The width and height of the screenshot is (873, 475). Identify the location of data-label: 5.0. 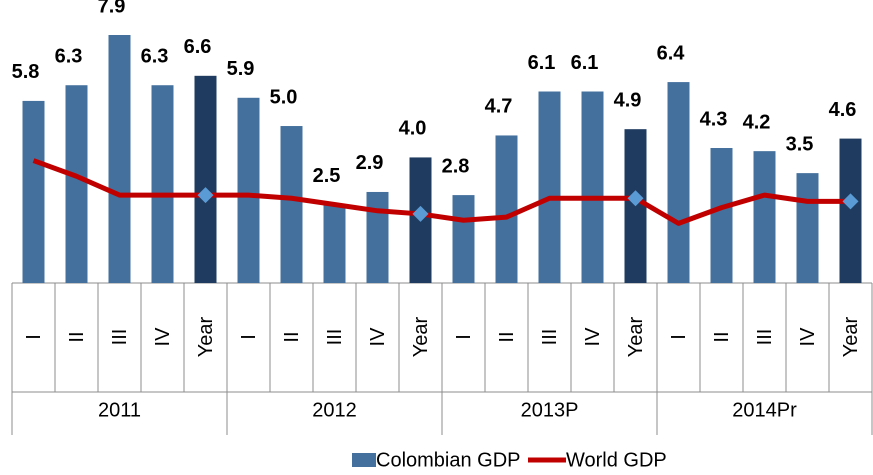
(284, 97).